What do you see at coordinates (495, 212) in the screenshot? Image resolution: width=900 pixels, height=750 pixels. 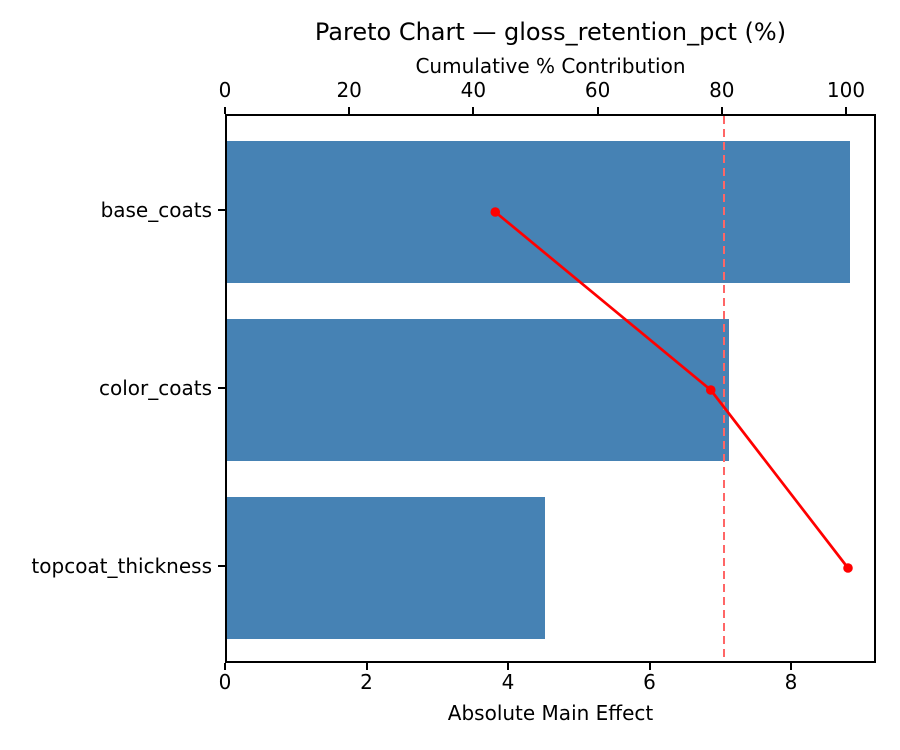 I see `cumulative-marker-base_coats` at bounding box center [495, 212].